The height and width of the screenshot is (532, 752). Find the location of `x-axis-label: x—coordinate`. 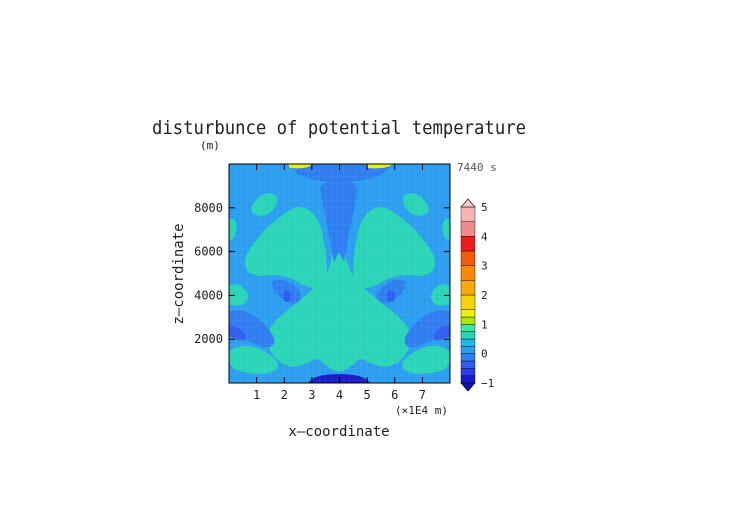

x-axis-label: x—coordinate is located at coordinates (338, 432).